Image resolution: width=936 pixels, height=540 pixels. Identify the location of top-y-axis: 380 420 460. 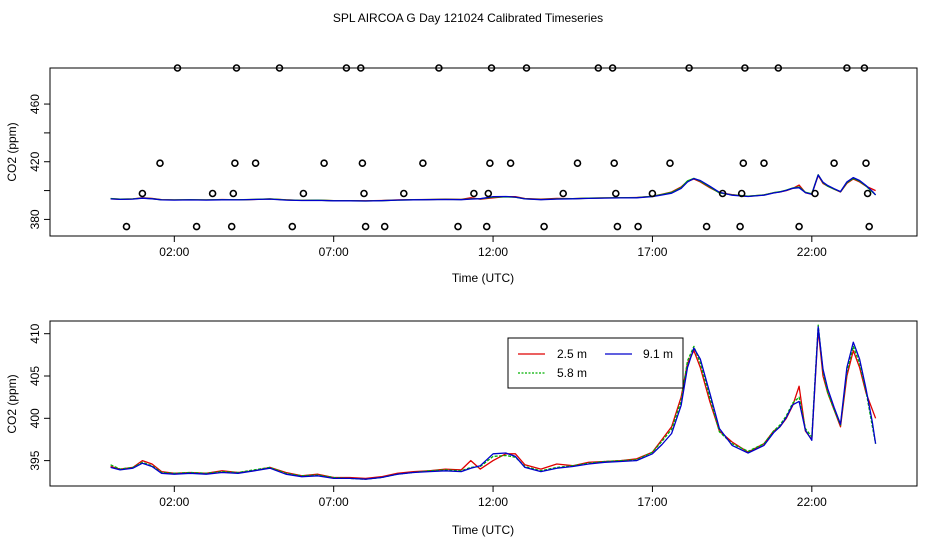
(39, 161).